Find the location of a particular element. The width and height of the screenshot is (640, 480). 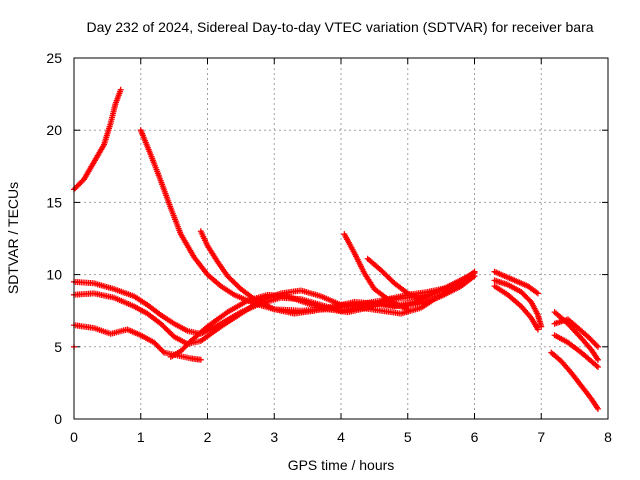

x-tick-label: 5 is located at coordinates (408, 437).